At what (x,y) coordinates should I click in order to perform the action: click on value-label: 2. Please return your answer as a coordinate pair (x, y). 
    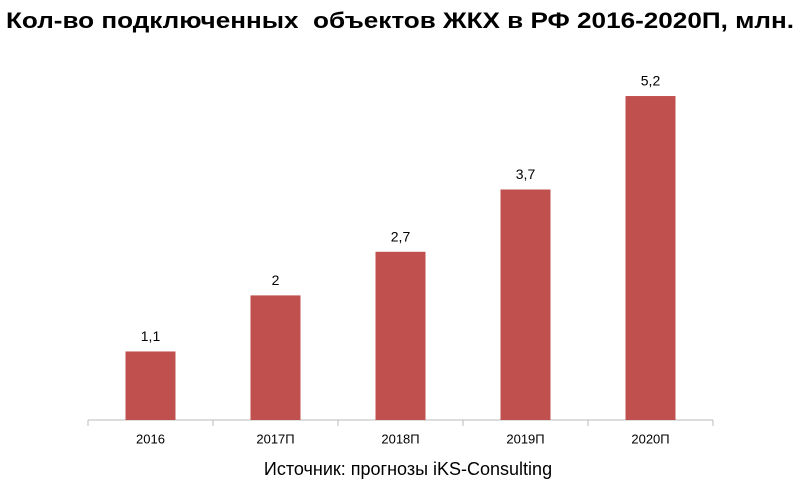
    Looking at the image, I should click on (276, 280).